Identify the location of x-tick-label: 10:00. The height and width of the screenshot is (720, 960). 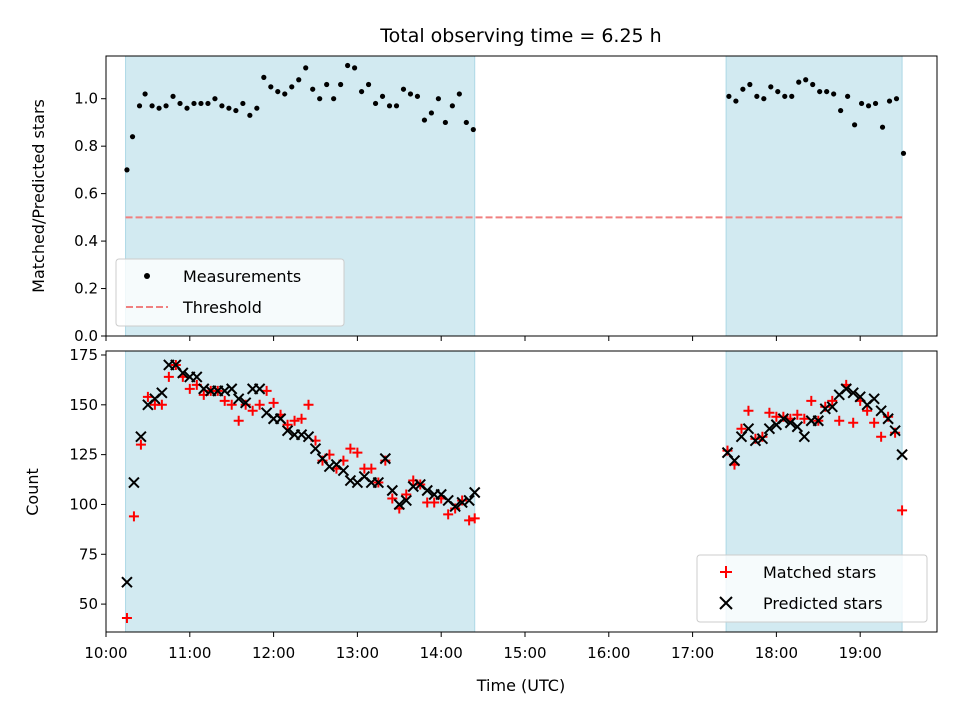
(105, 653).